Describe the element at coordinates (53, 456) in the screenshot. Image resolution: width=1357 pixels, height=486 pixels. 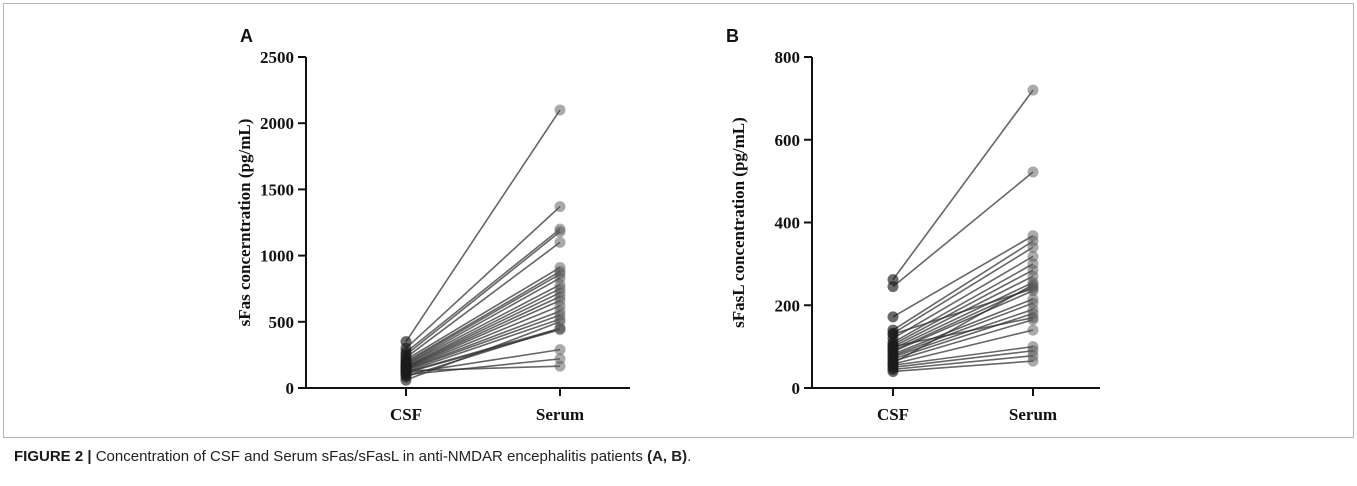
I see `caption-label: FIGURE 2 |` at that location.